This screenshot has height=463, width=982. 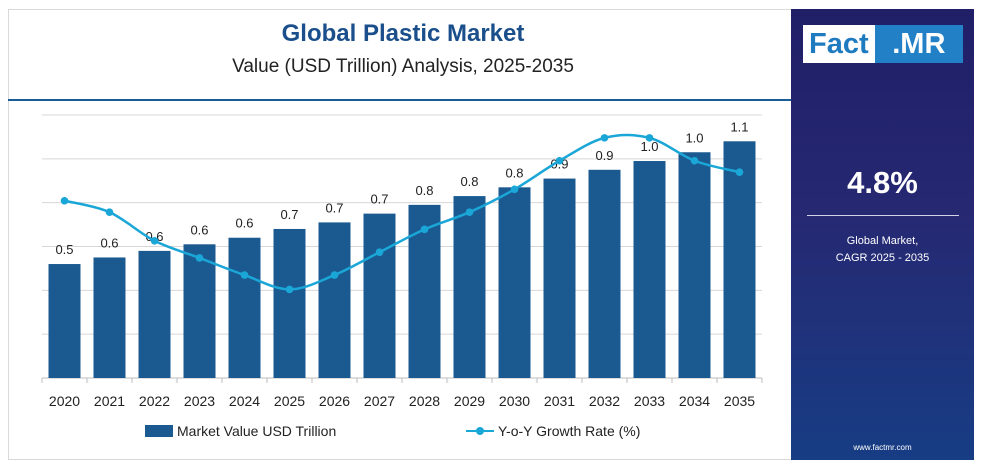 I want to click on legend-bar-swatch, so click(x=159, y=431).